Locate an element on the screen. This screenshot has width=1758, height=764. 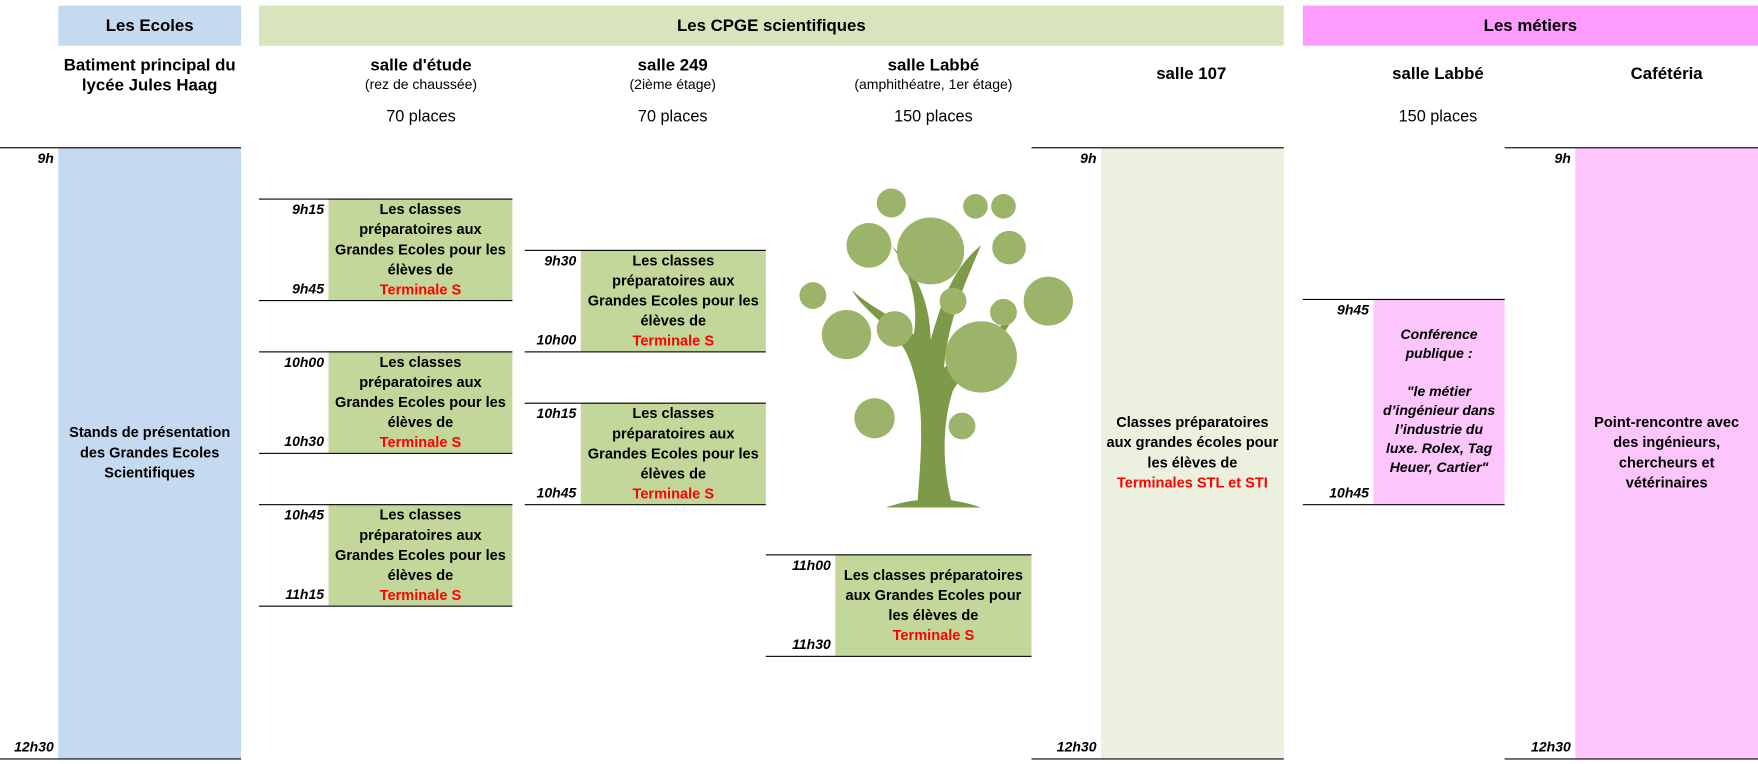
end-time: 10h30 is located at coordinates (304, 441).